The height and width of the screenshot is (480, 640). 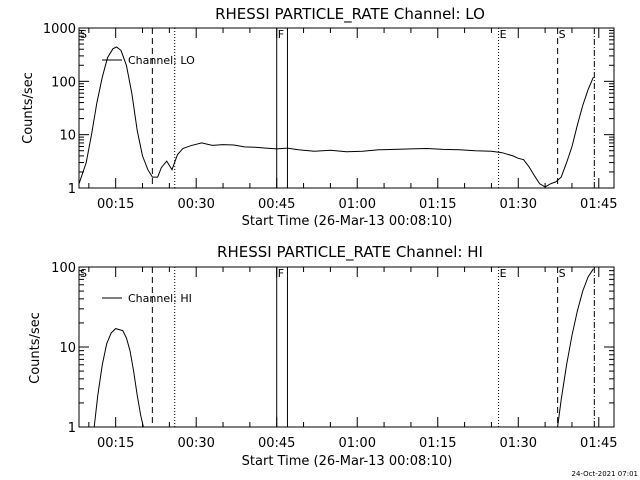 I want to click on lo-x-tick-label: 00:15, so click(x=115, y=204).